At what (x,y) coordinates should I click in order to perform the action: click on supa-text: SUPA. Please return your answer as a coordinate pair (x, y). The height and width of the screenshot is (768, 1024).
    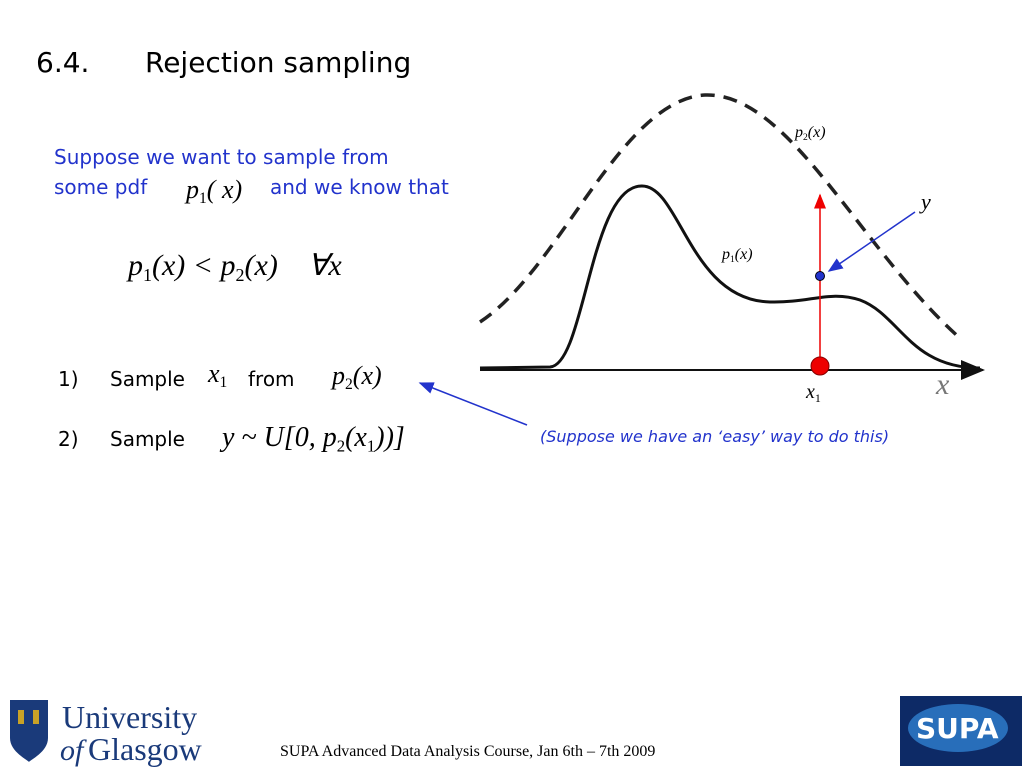
    Looking at the image, I should click on (957, 728).